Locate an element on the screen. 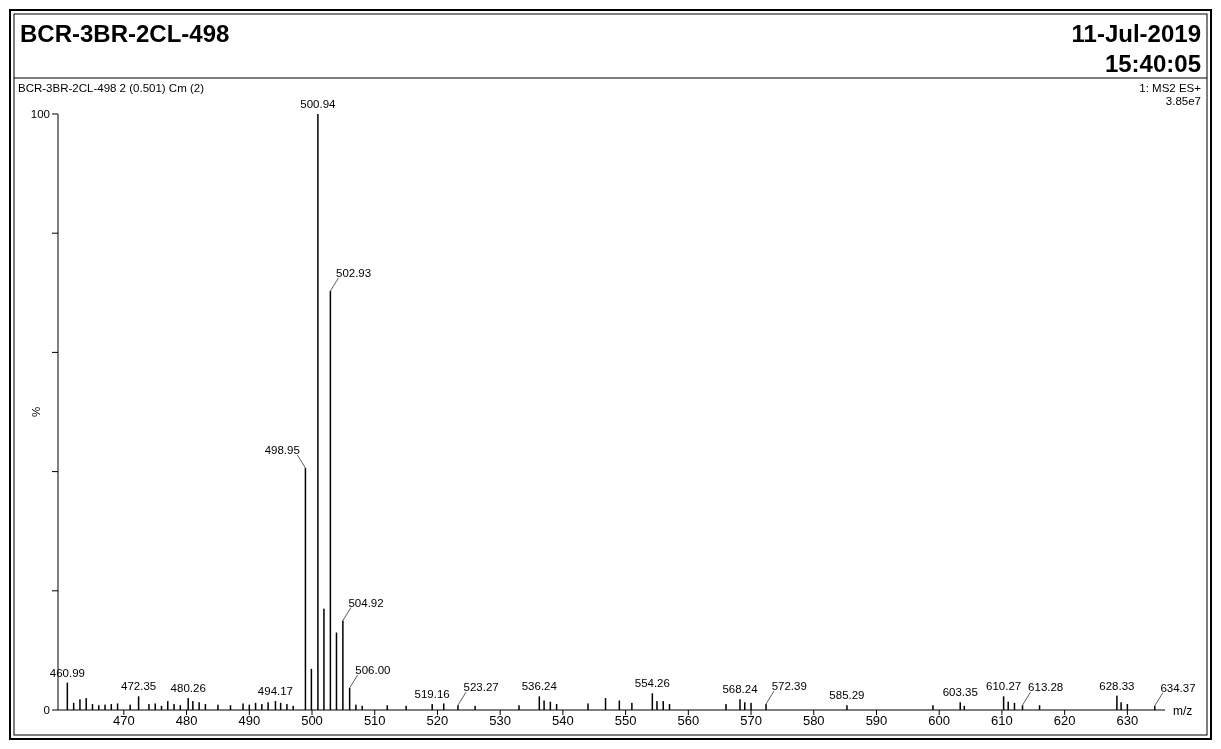  annotation: 568.24 is located at coordinates (740, 689).